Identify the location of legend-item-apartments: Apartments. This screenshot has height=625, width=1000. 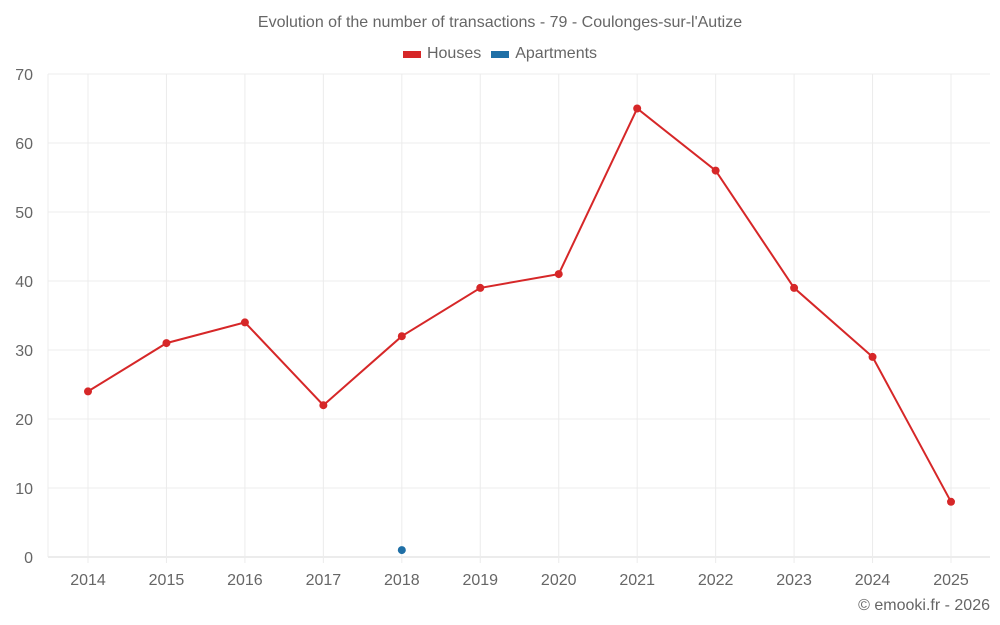
(544, 54).